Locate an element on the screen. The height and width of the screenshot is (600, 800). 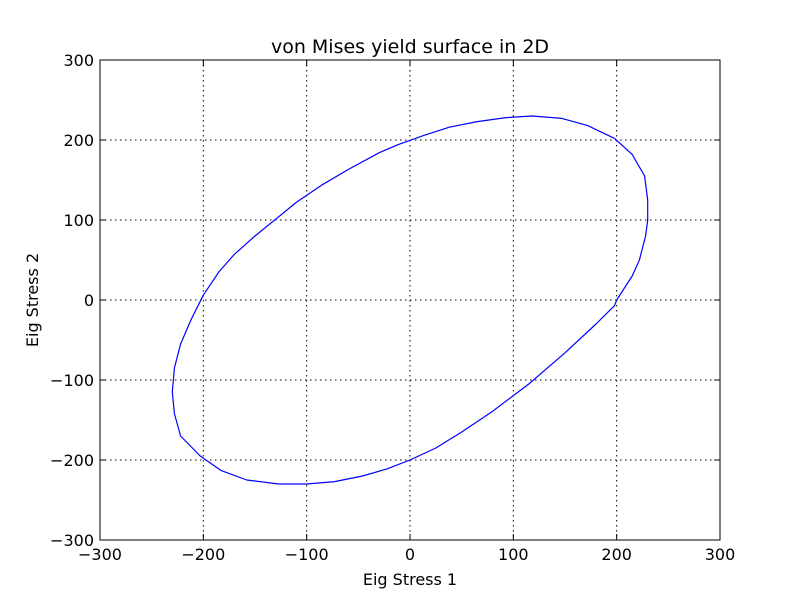
chart-title: von Mises yield surface in 2D is located at coordinates (410, 47).